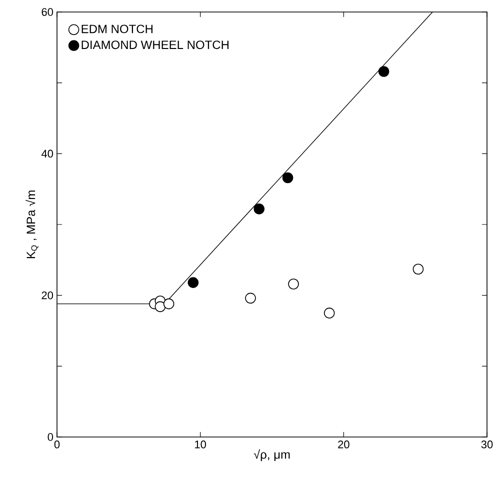 Image resolution: width=494 pixels, height=478 pixels. What do you see at coordinates (117, 29) in the screenshot?
I see `legend-label: EDM NOTCH` at bounding box center [117, 29].